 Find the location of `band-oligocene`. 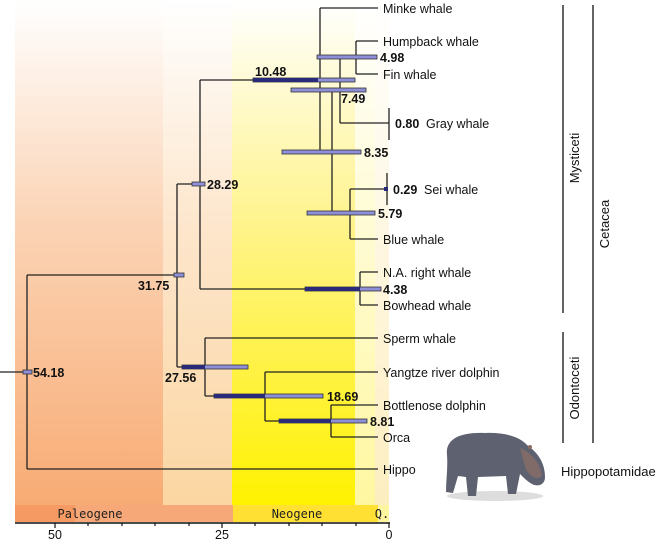

band-oligocene is located at coordinates (197, 252).